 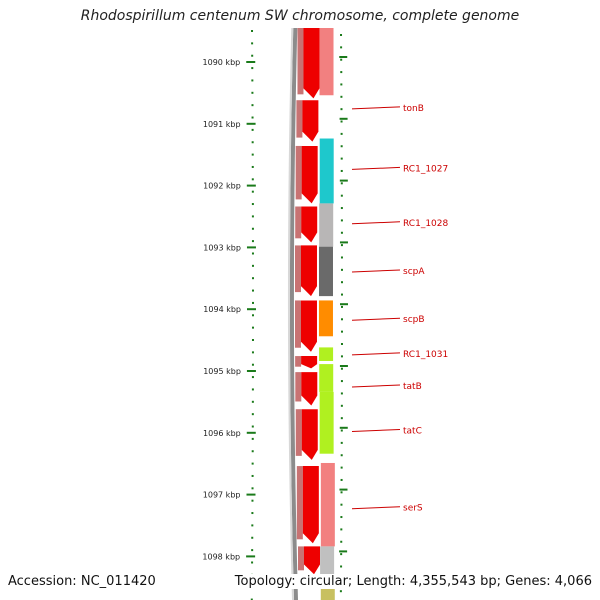 What do you see at coordinates (453, 581) in the screenshot?
I see `length-value: 4,355,543 bp` at bounding box center [453, 581].